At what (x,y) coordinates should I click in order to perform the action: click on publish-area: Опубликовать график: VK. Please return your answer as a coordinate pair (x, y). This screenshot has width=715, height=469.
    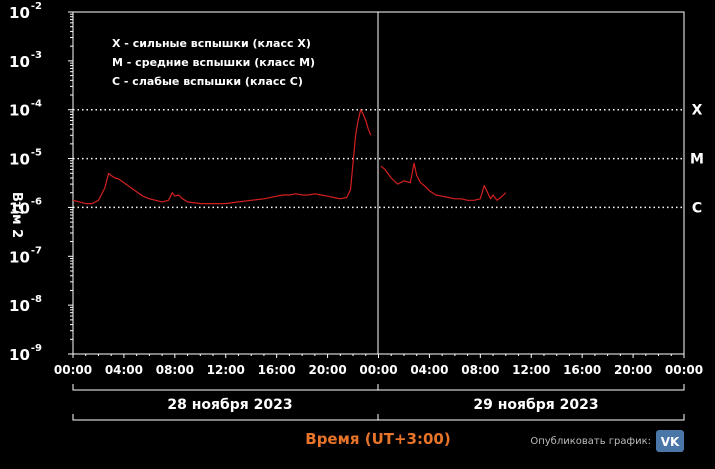
    Looking at the image, I should click on (607, 441).